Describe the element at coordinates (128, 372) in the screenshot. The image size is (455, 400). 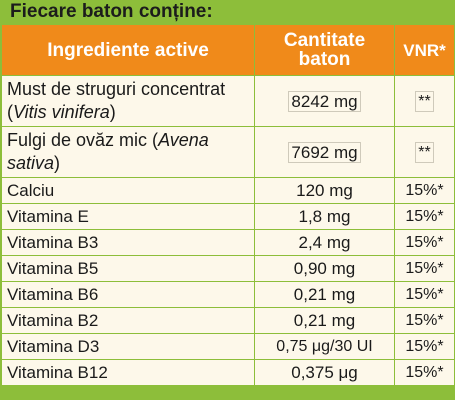
I see `ingredient-cell: Vitamina B12` at that location.